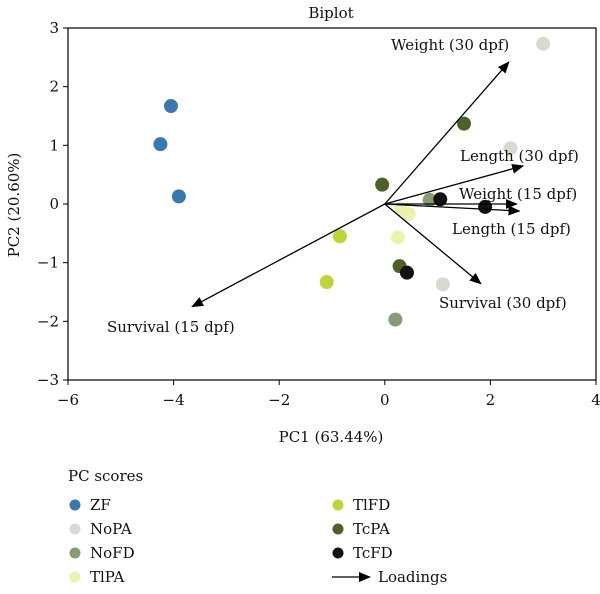 Image resolution: width=600 pixels, height=594 pixels. Describe the element at coordinates (452, 209) in the screenshot. I see `loading-arrow-length-15-dpf` at that location.